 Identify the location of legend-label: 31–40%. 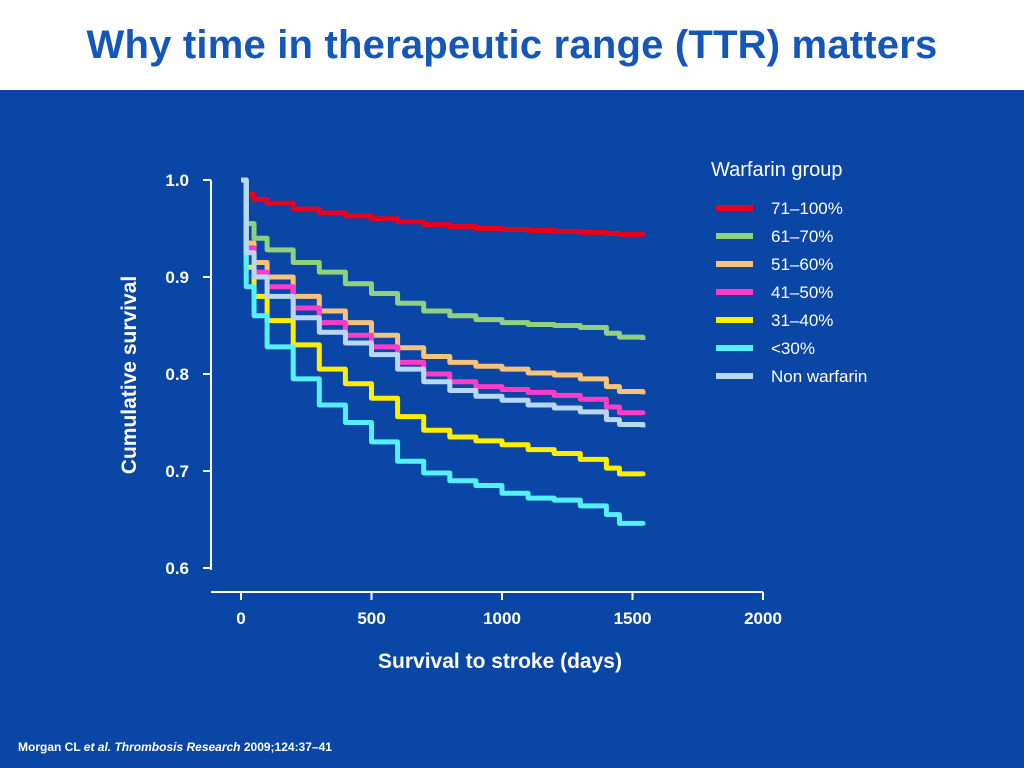
(802, 320).